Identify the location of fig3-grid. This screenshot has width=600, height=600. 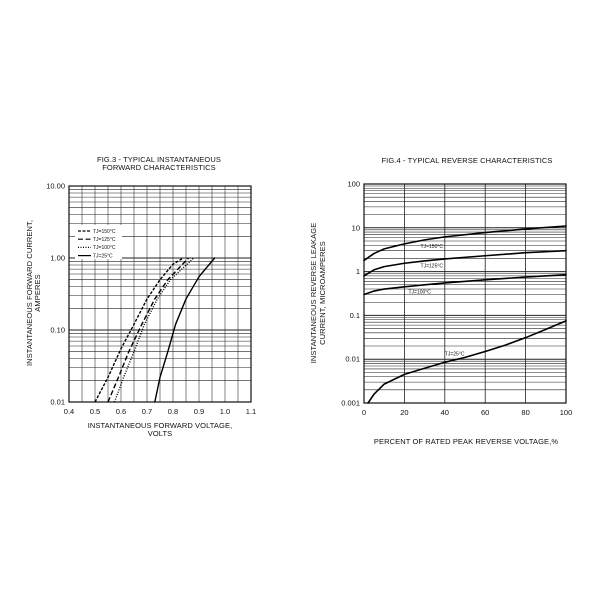
(160, 294).